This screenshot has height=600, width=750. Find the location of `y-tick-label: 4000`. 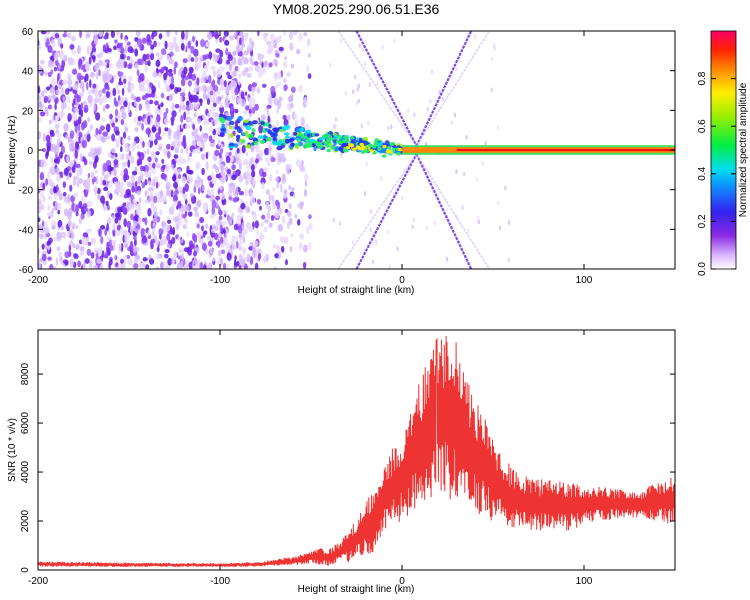

y-tick-label: 4000 is located at coordinates (25, 471).